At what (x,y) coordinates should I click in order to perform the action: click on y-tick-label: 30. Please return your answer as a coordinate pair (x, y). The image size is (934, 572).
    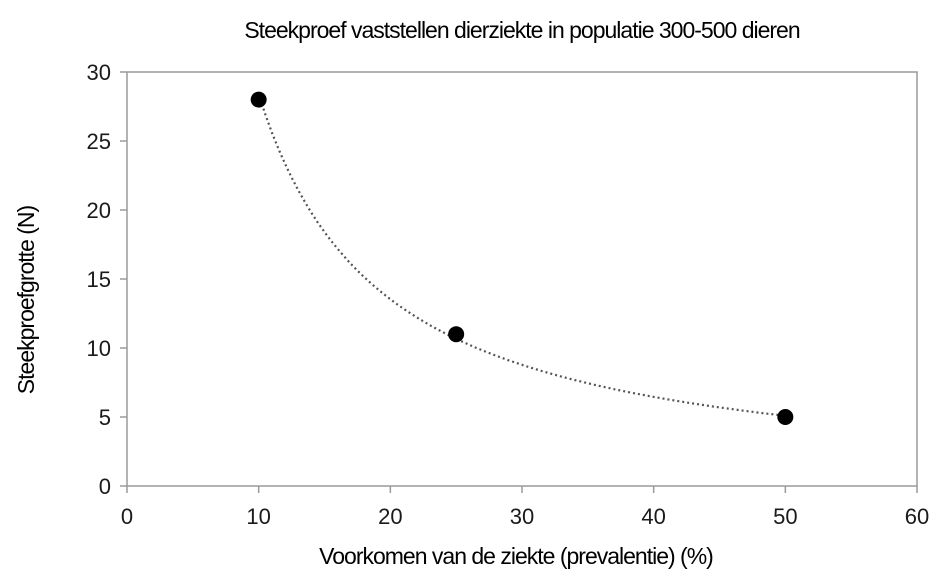
    Looking at the image, I should click on (99, 72).